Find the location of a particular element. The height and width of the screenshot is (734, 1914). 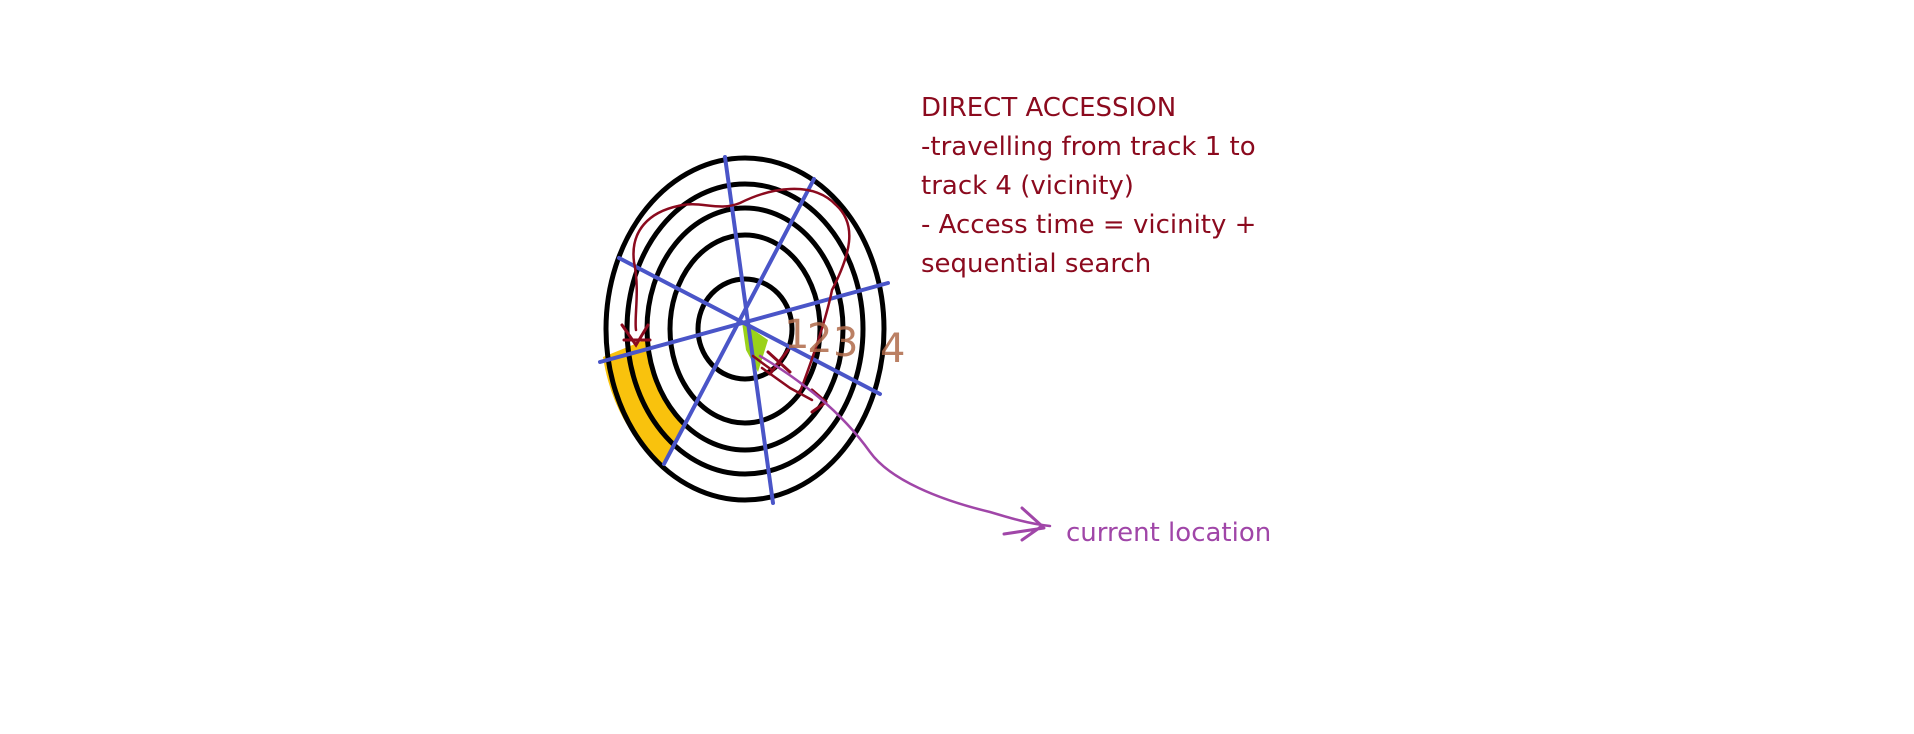

tracks is located at coordinates (745, 329).